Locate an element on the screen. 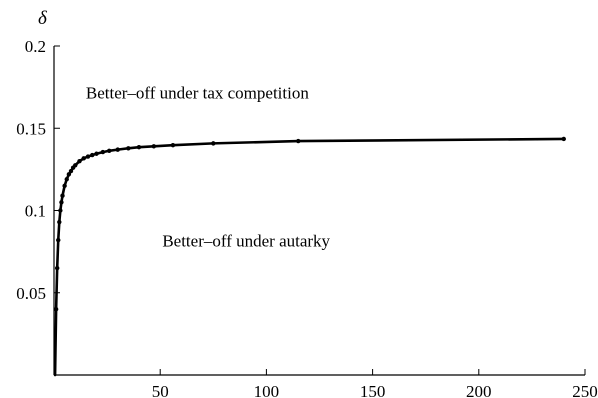 The image size is (598, 398). x-tick-label: 150 is located at coordinates (373, 390).